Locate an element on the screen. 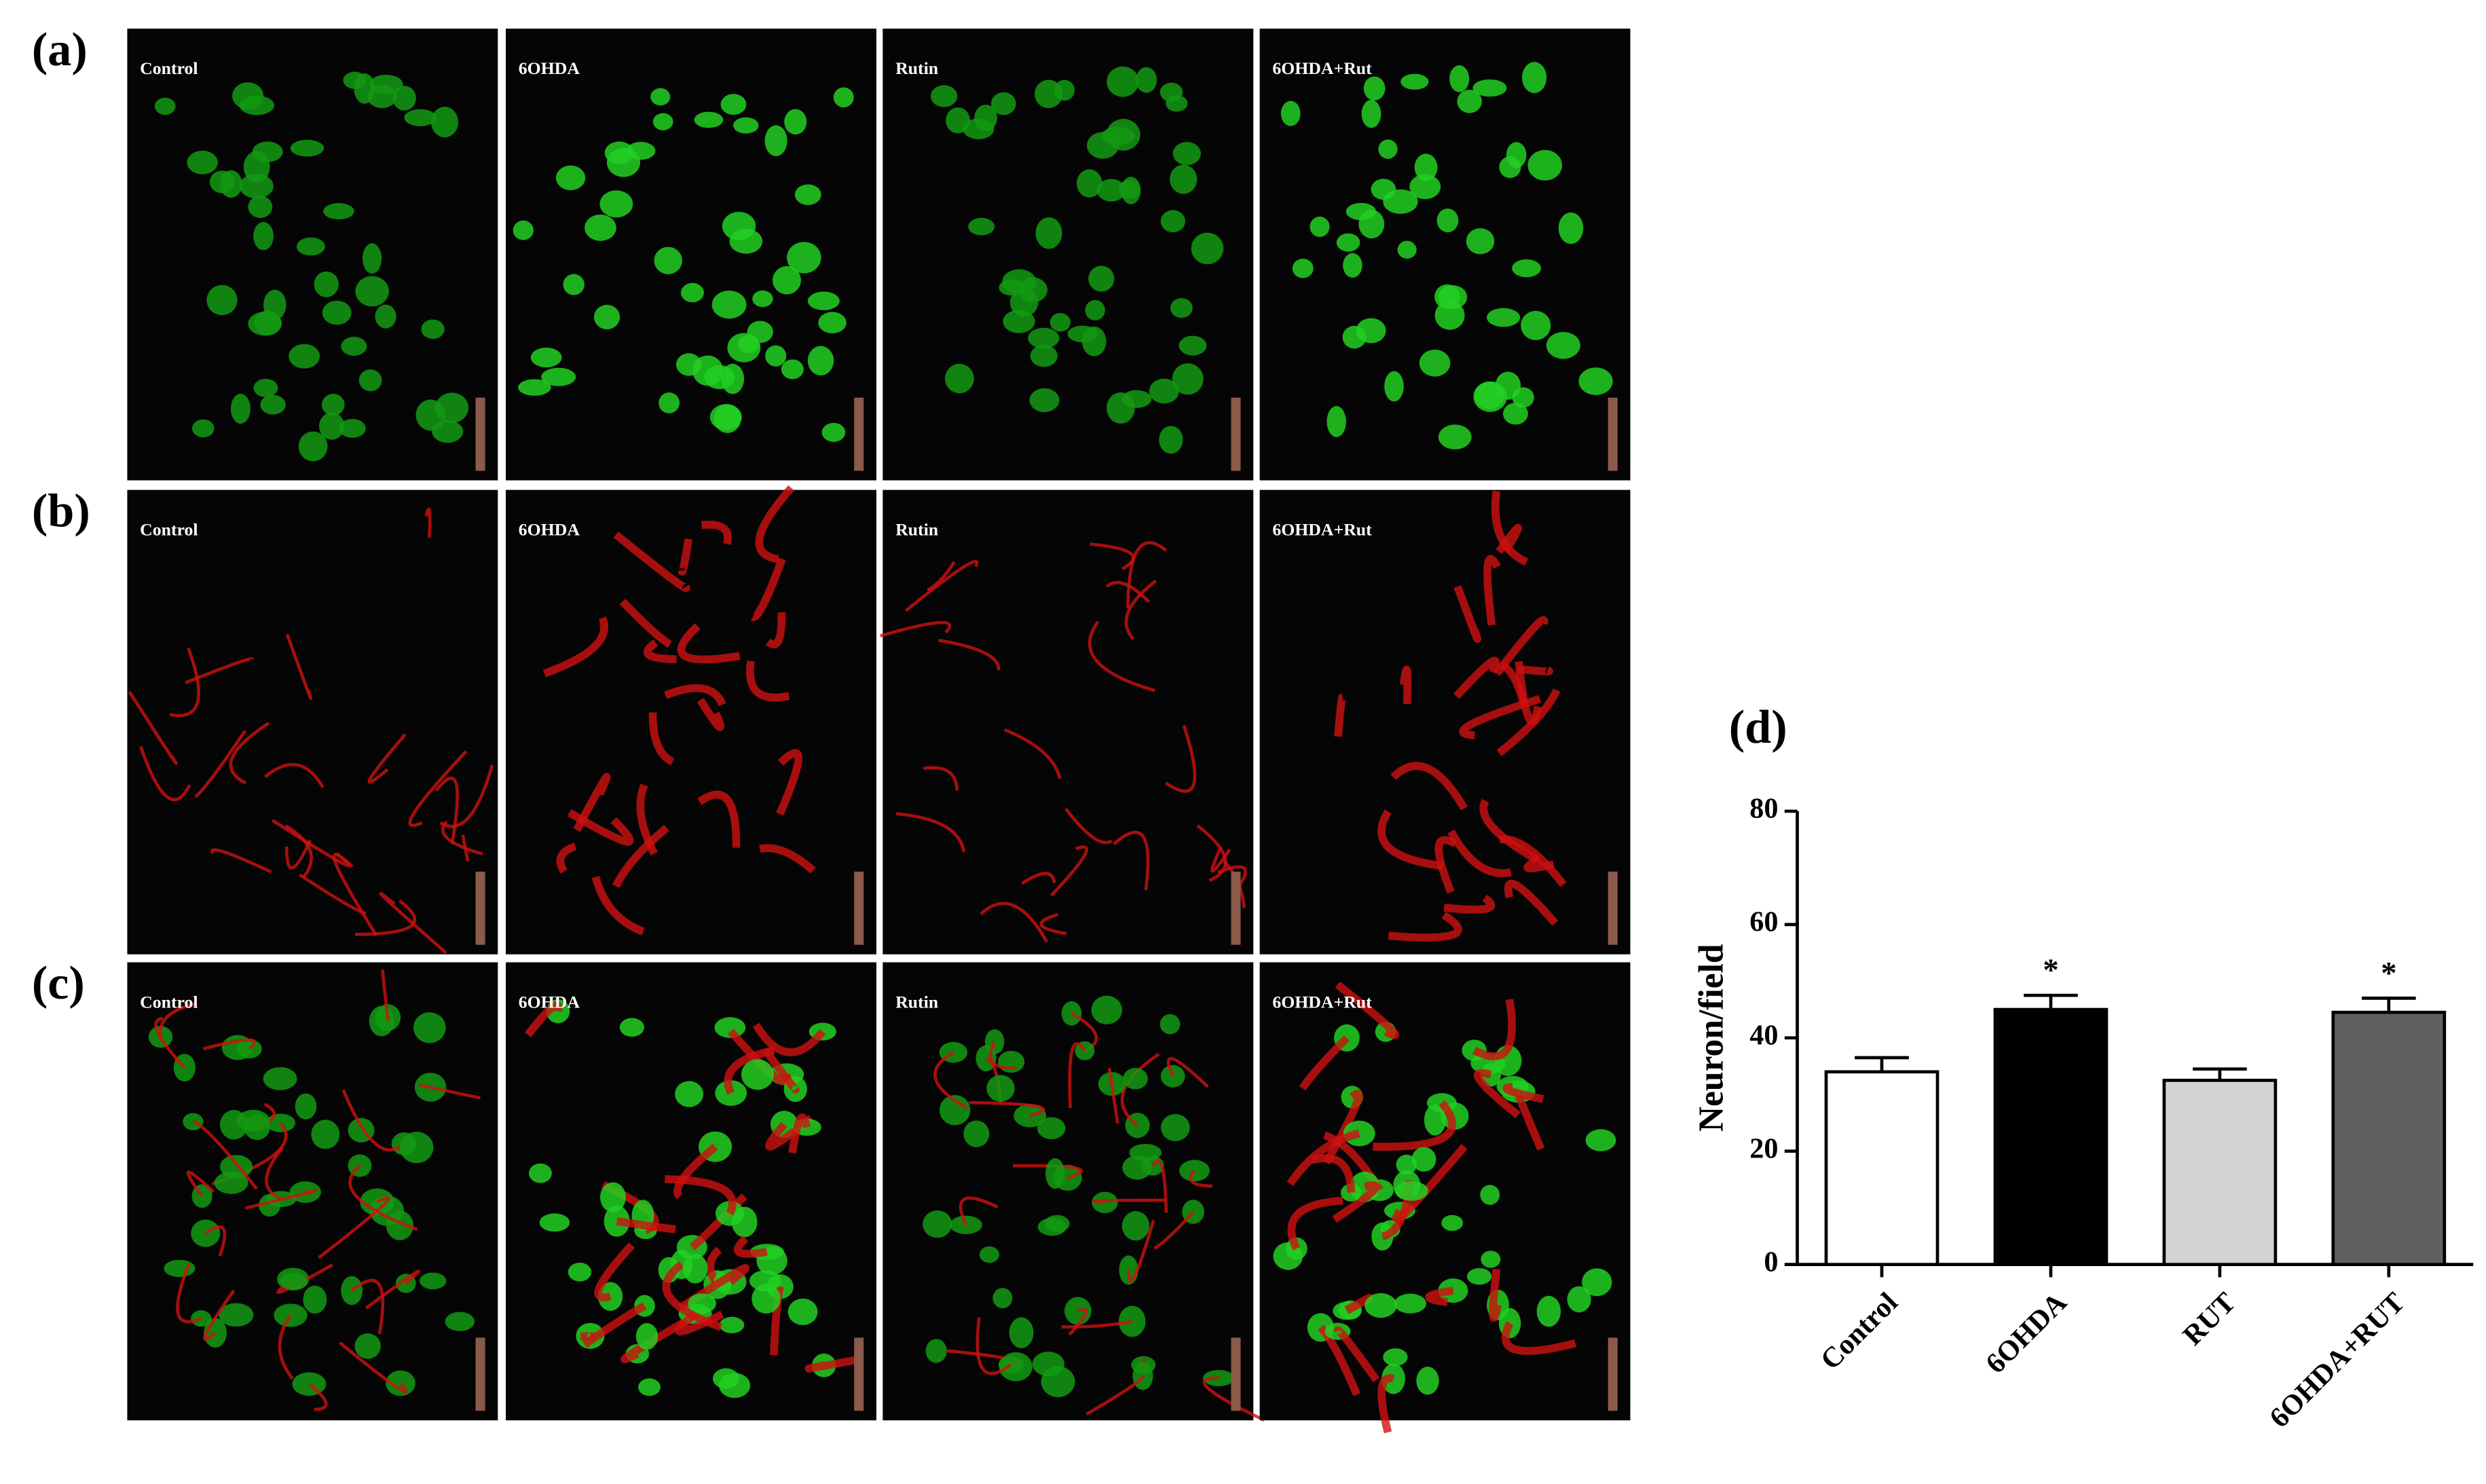  image-label: Rutin is located at coordinates (917, 68).